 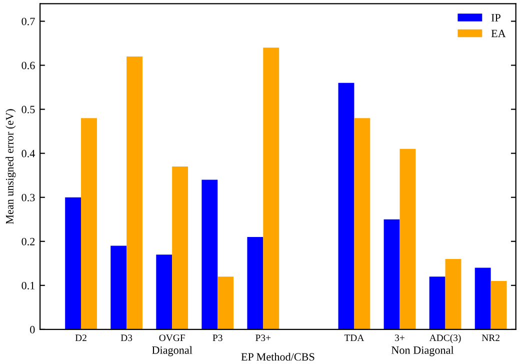 I want to click on x-tick-label: TDA, so click(x=354, y=338).